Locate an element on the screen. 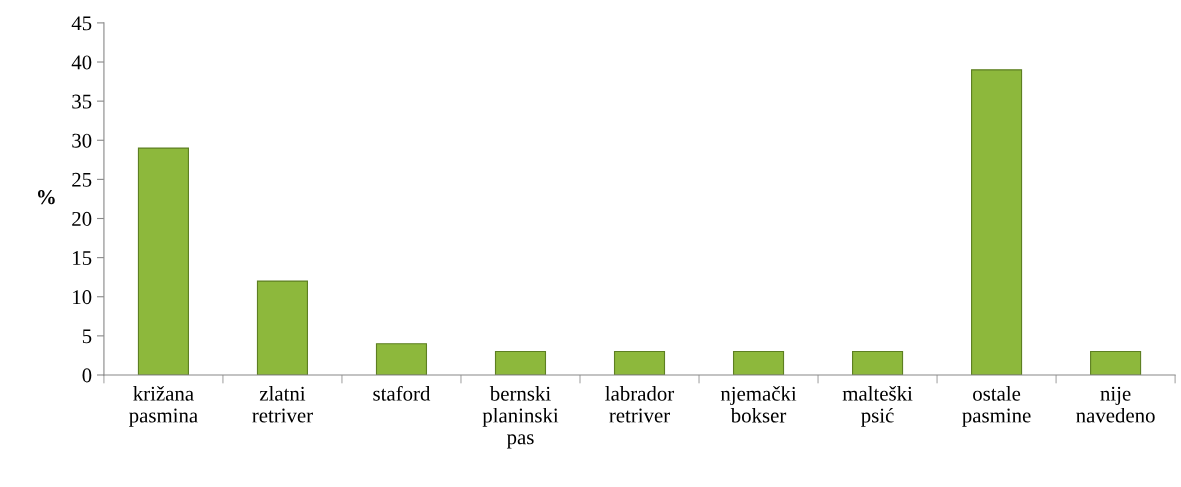 The height and width of the screenshot is (487, 1181). y-tick-label: 30 is located at coordinates (82, 140).